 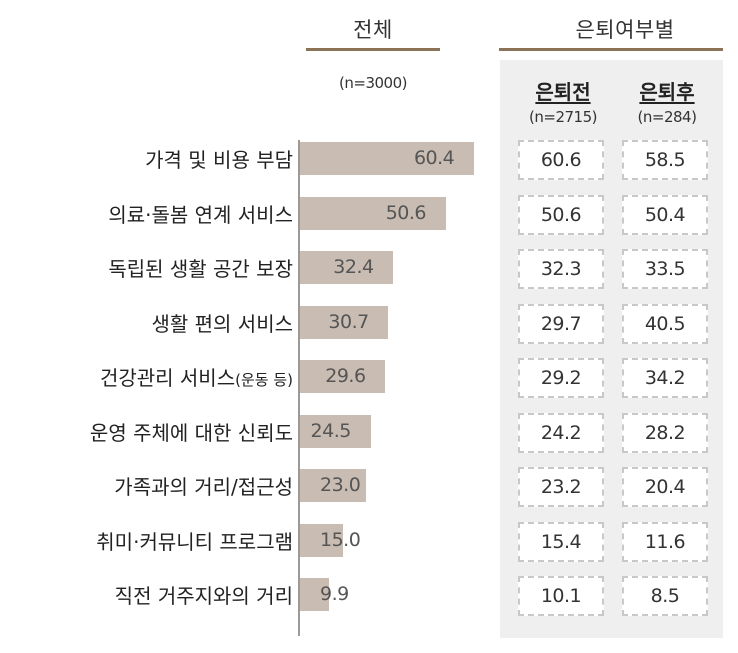 I want to click on bar-value-label: 29.6, so click(x=345, y=376).